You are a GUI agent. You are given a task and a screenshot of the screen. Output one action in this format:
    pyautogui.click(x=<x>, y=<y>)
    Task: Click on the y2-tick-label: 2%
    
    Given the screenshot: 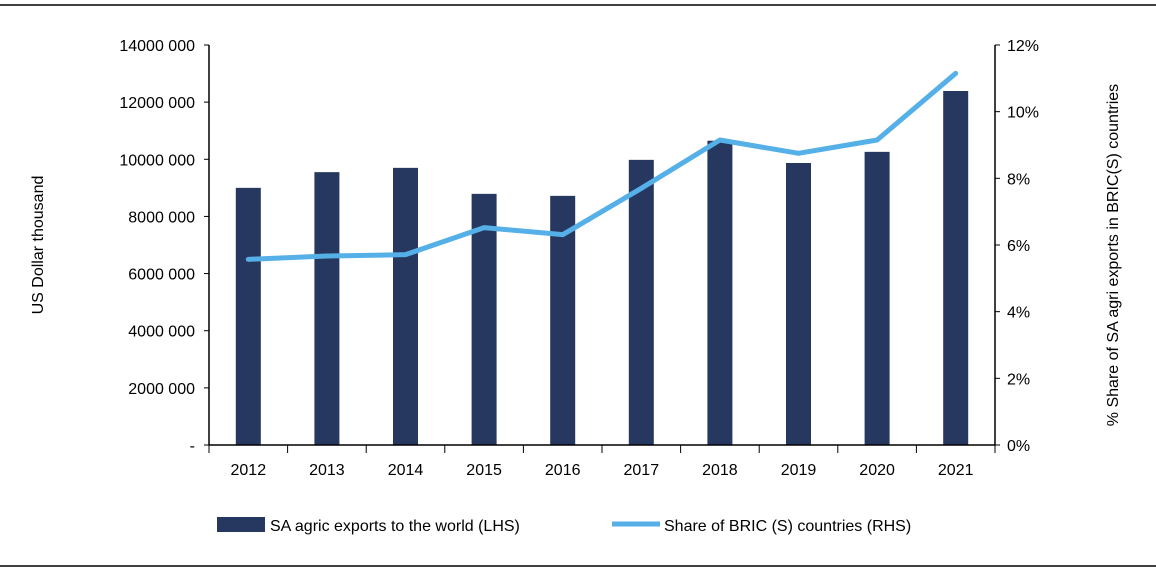 What is the action you would take?
    pyautogui.click(x=1018, y=379)
    